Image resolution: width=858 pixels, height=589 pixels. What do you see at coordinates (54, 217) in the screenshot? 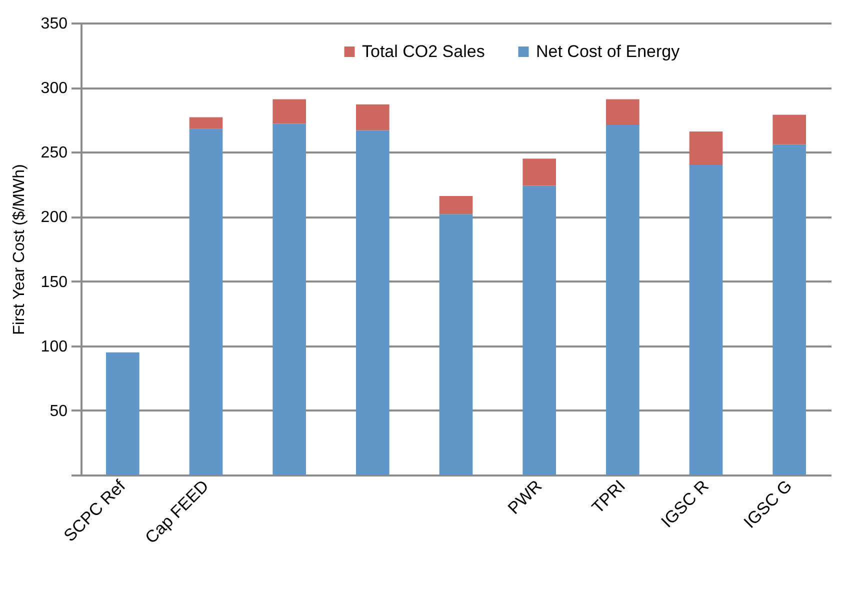
I see `y-tick-label: 200` at bounding box center [54, 217].